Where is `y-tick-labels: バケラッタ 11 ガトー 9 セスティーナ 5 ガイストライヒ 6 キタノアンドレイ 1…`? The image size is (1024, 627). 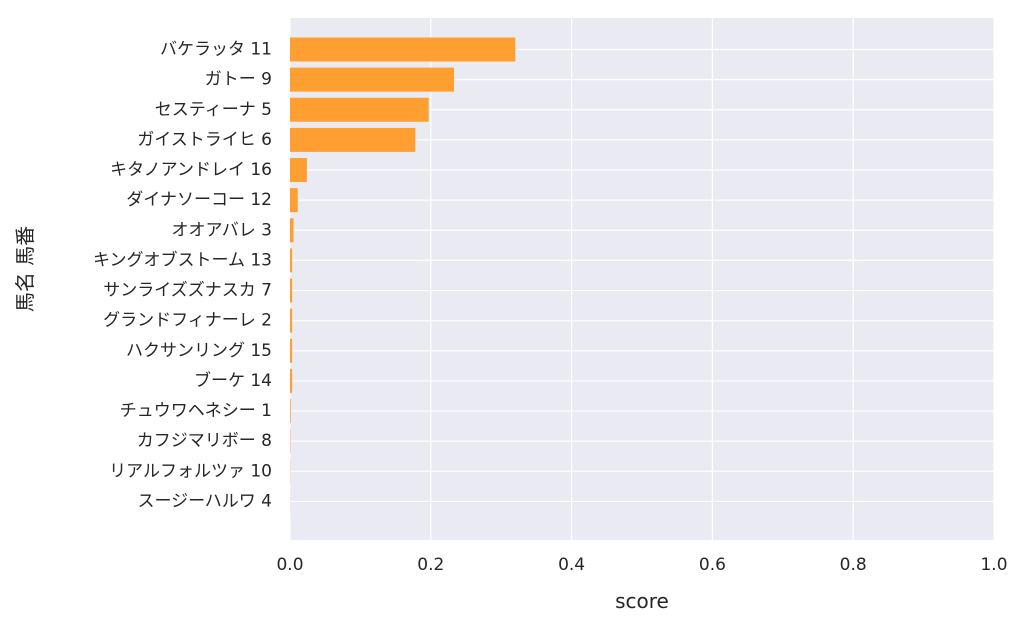 y-tick-labels: バケラッタ 11 ガトー 9 セスティーナ 5 ガイストライヒ 6 キタノアンドレイ 1… is located at coordinates (182, 276).